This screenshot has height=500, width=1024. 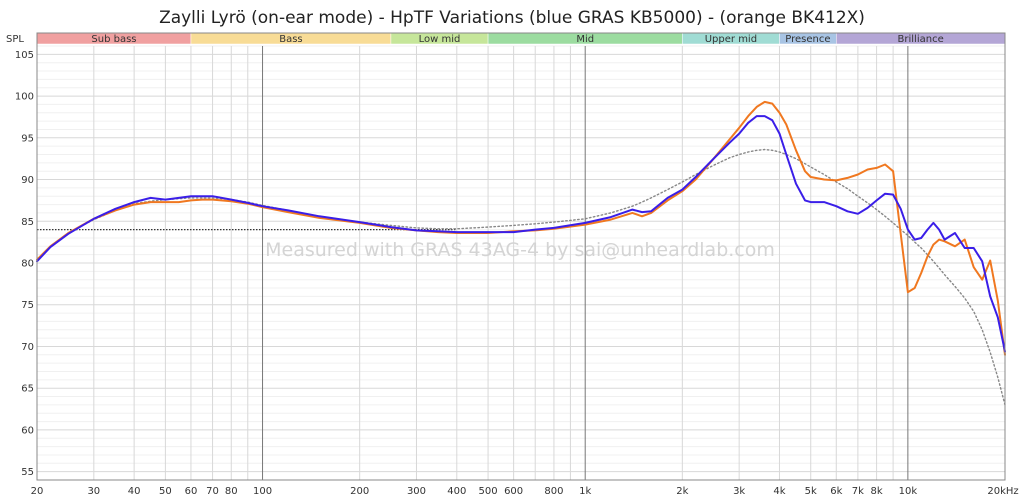 What do you see at coordinates (27, 180) in the screenshot?
I see `y-tick-label: 90` at bounding box center [27, 180].